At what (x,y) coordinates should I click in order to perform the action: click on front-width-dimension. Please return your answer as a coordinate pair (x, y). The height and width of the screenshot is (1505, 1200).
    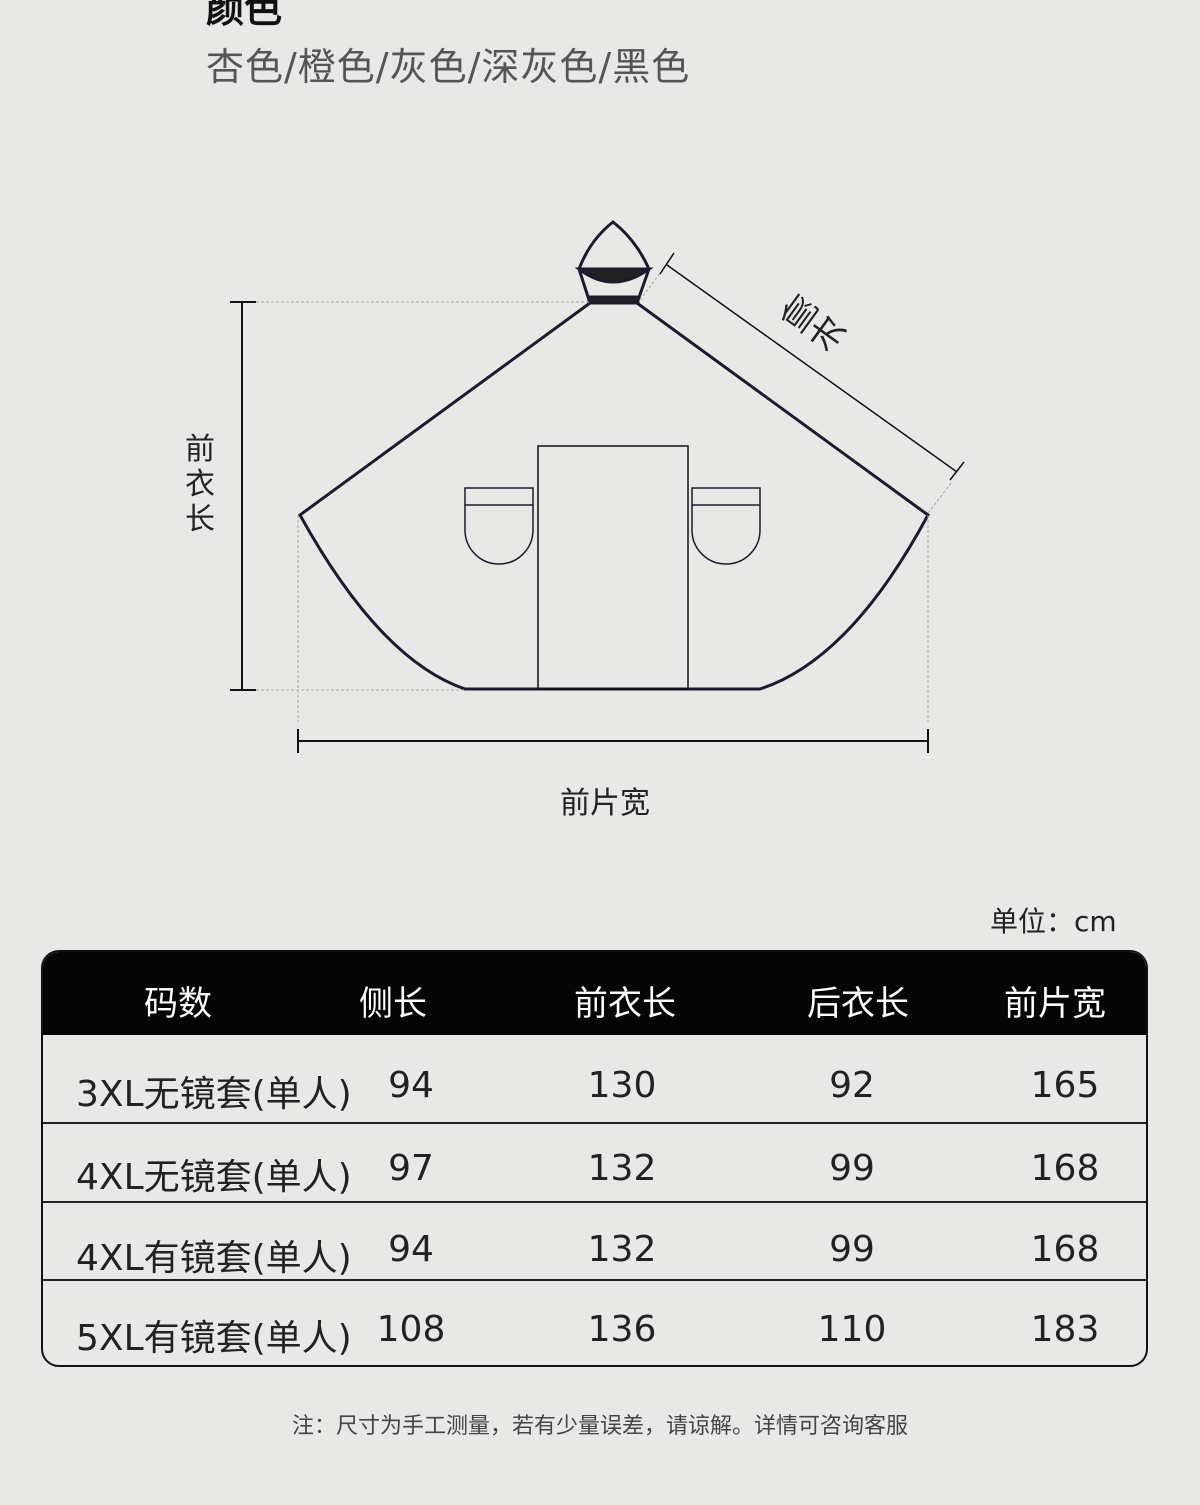
    Looking at the image, I should click on (613, 741).